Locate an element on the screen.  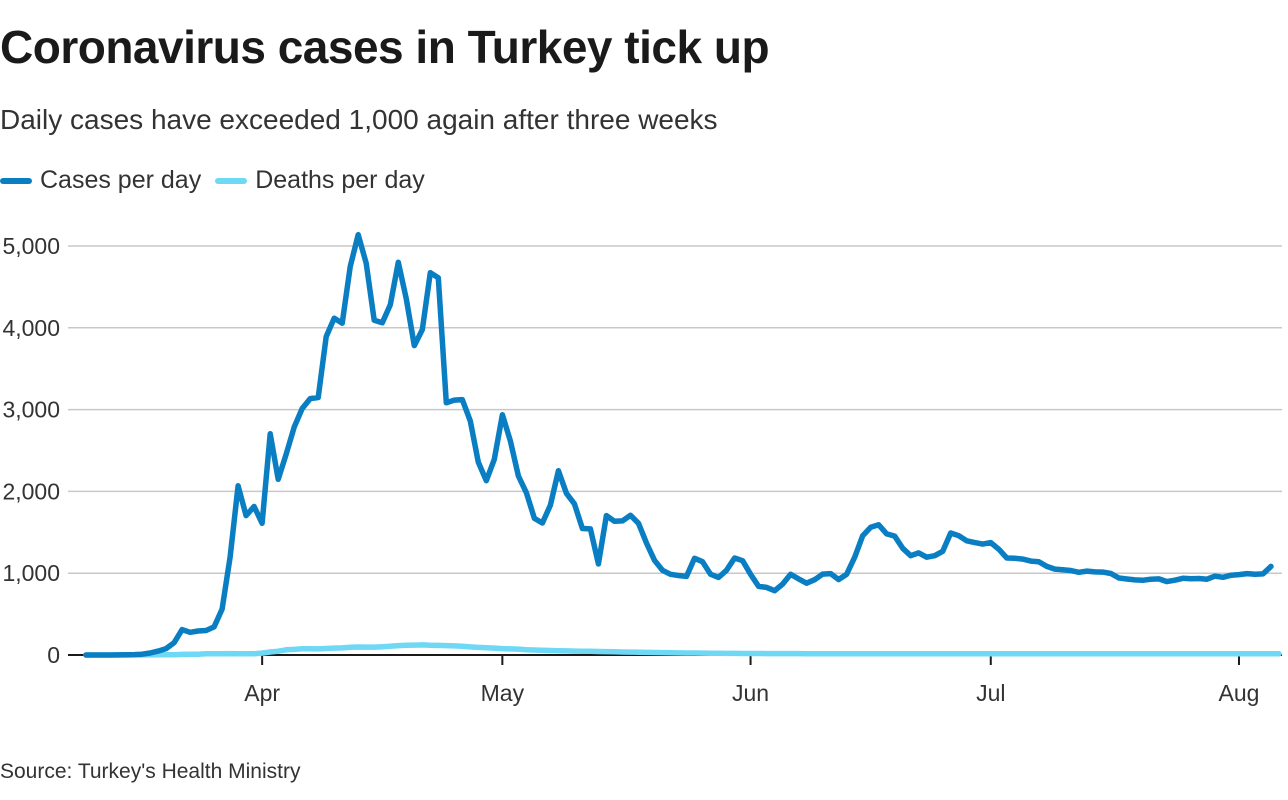
legend-swatch-cases is located at coordinates (16, 180).